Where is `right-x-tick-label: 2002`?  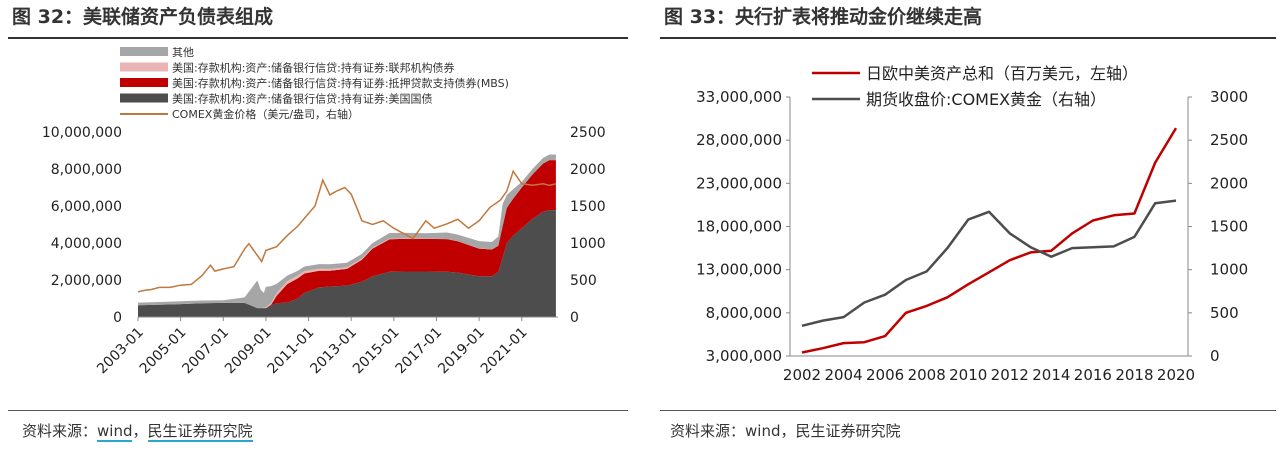 right-x-tick-label: 2002 is located at coordinates (802, 375).